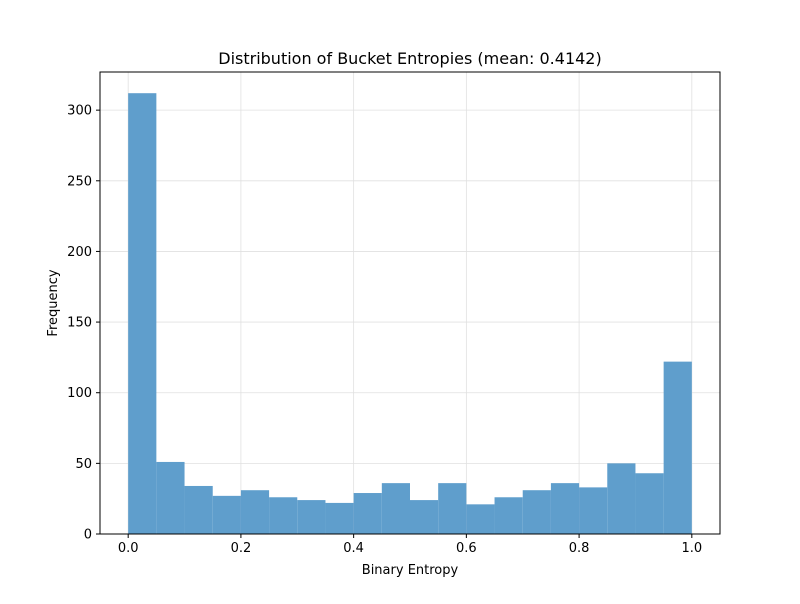  I want to click on y-tick-label: 150, so click(79, 323).